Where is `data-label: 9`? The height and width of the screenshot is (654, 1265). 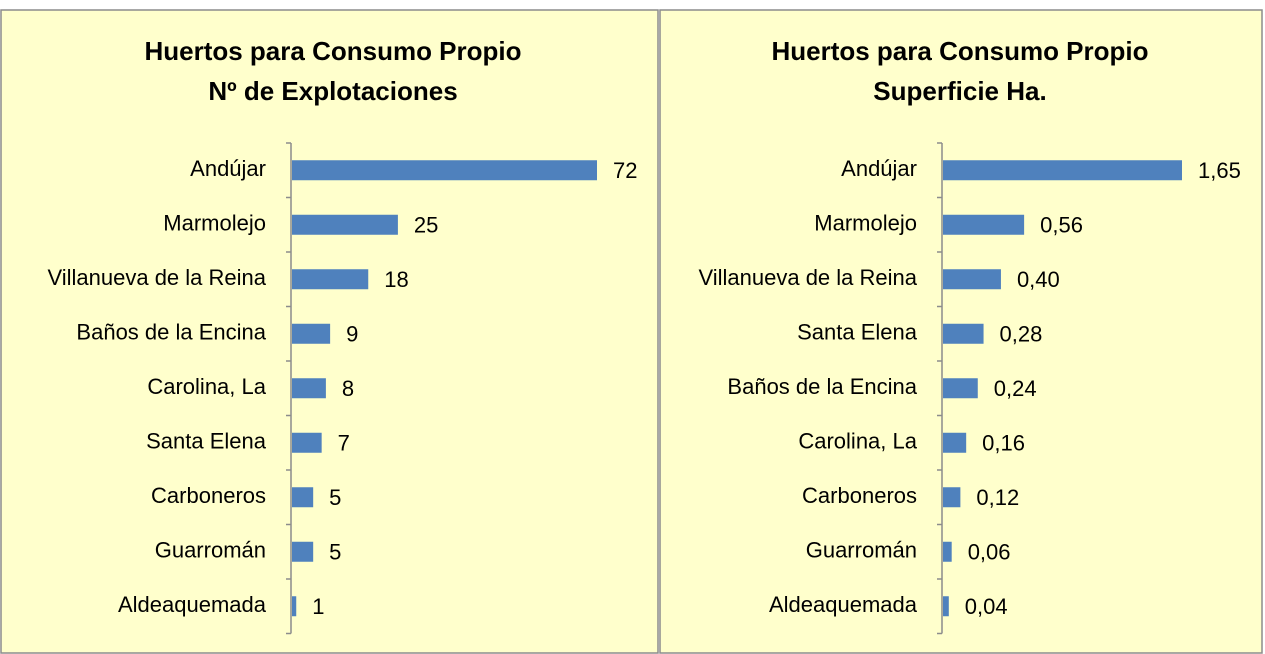
data-label: 9 is located at coordinates (352, 334).